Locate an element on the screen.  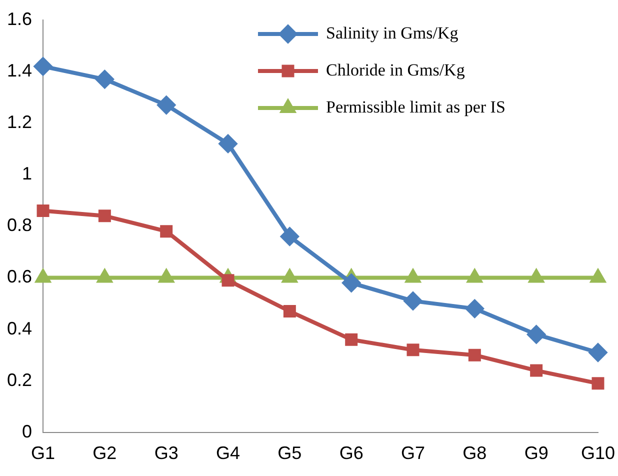
legend-label: Salinity in Gms/Kg is located at coordinates (392, 32).